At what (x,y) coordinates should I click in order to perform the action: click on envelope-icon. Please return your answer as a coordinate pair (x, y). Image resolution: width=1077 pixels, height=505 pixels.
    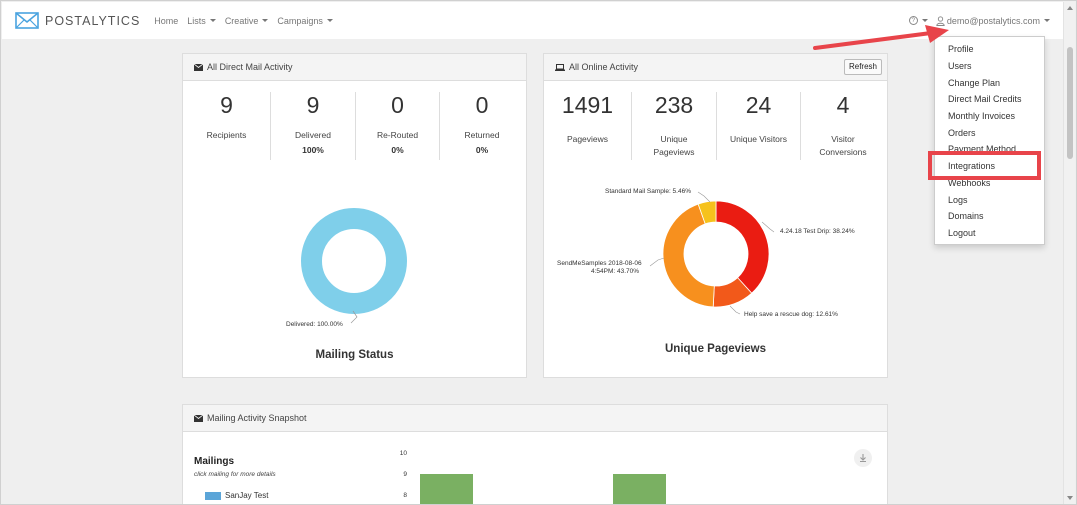
    Looking at the image, I should click on (198, 418).